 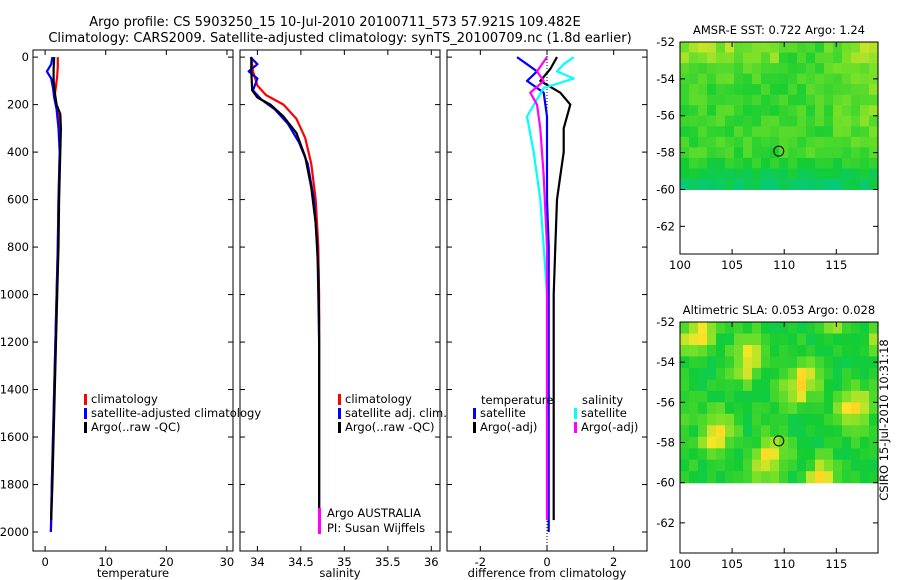 I want to click on series-line-red, so click(x=285, y=294).